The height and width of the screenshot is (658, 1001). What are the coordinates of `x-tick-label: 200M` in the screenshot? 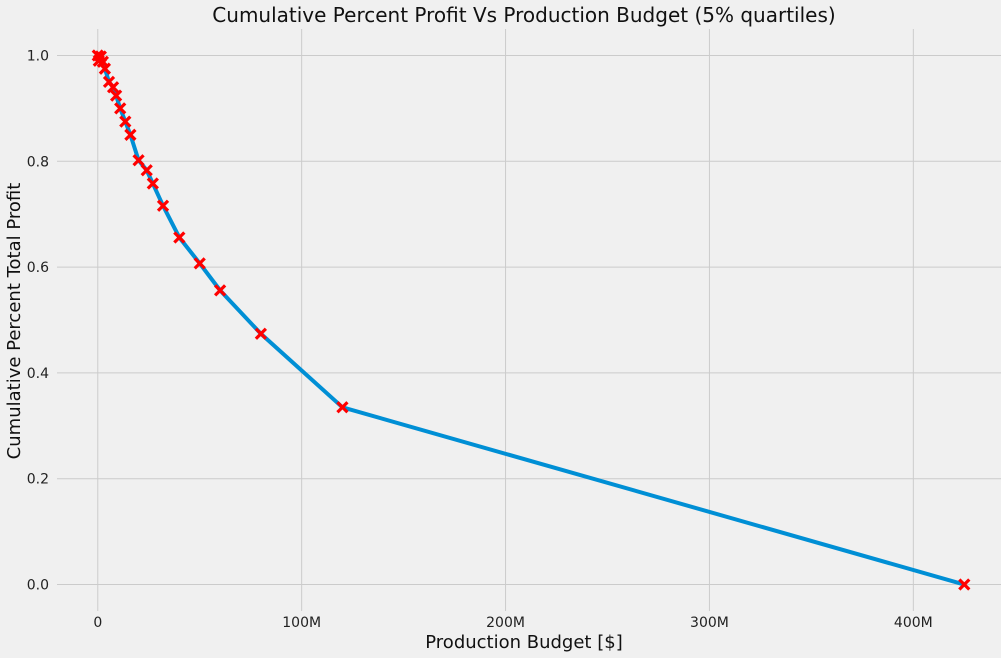 It's located at (505, 623).